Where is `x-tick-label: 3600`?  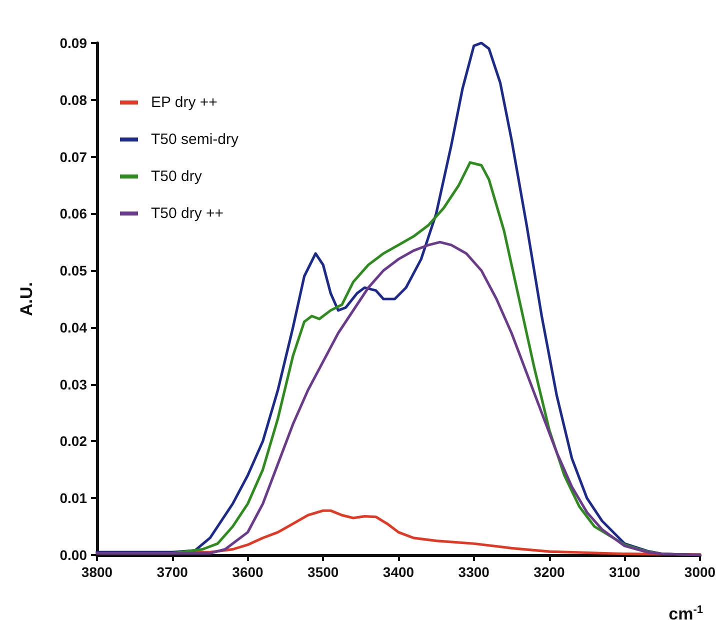
x-tick-label: 3600 is located at coordinates (248, 572).